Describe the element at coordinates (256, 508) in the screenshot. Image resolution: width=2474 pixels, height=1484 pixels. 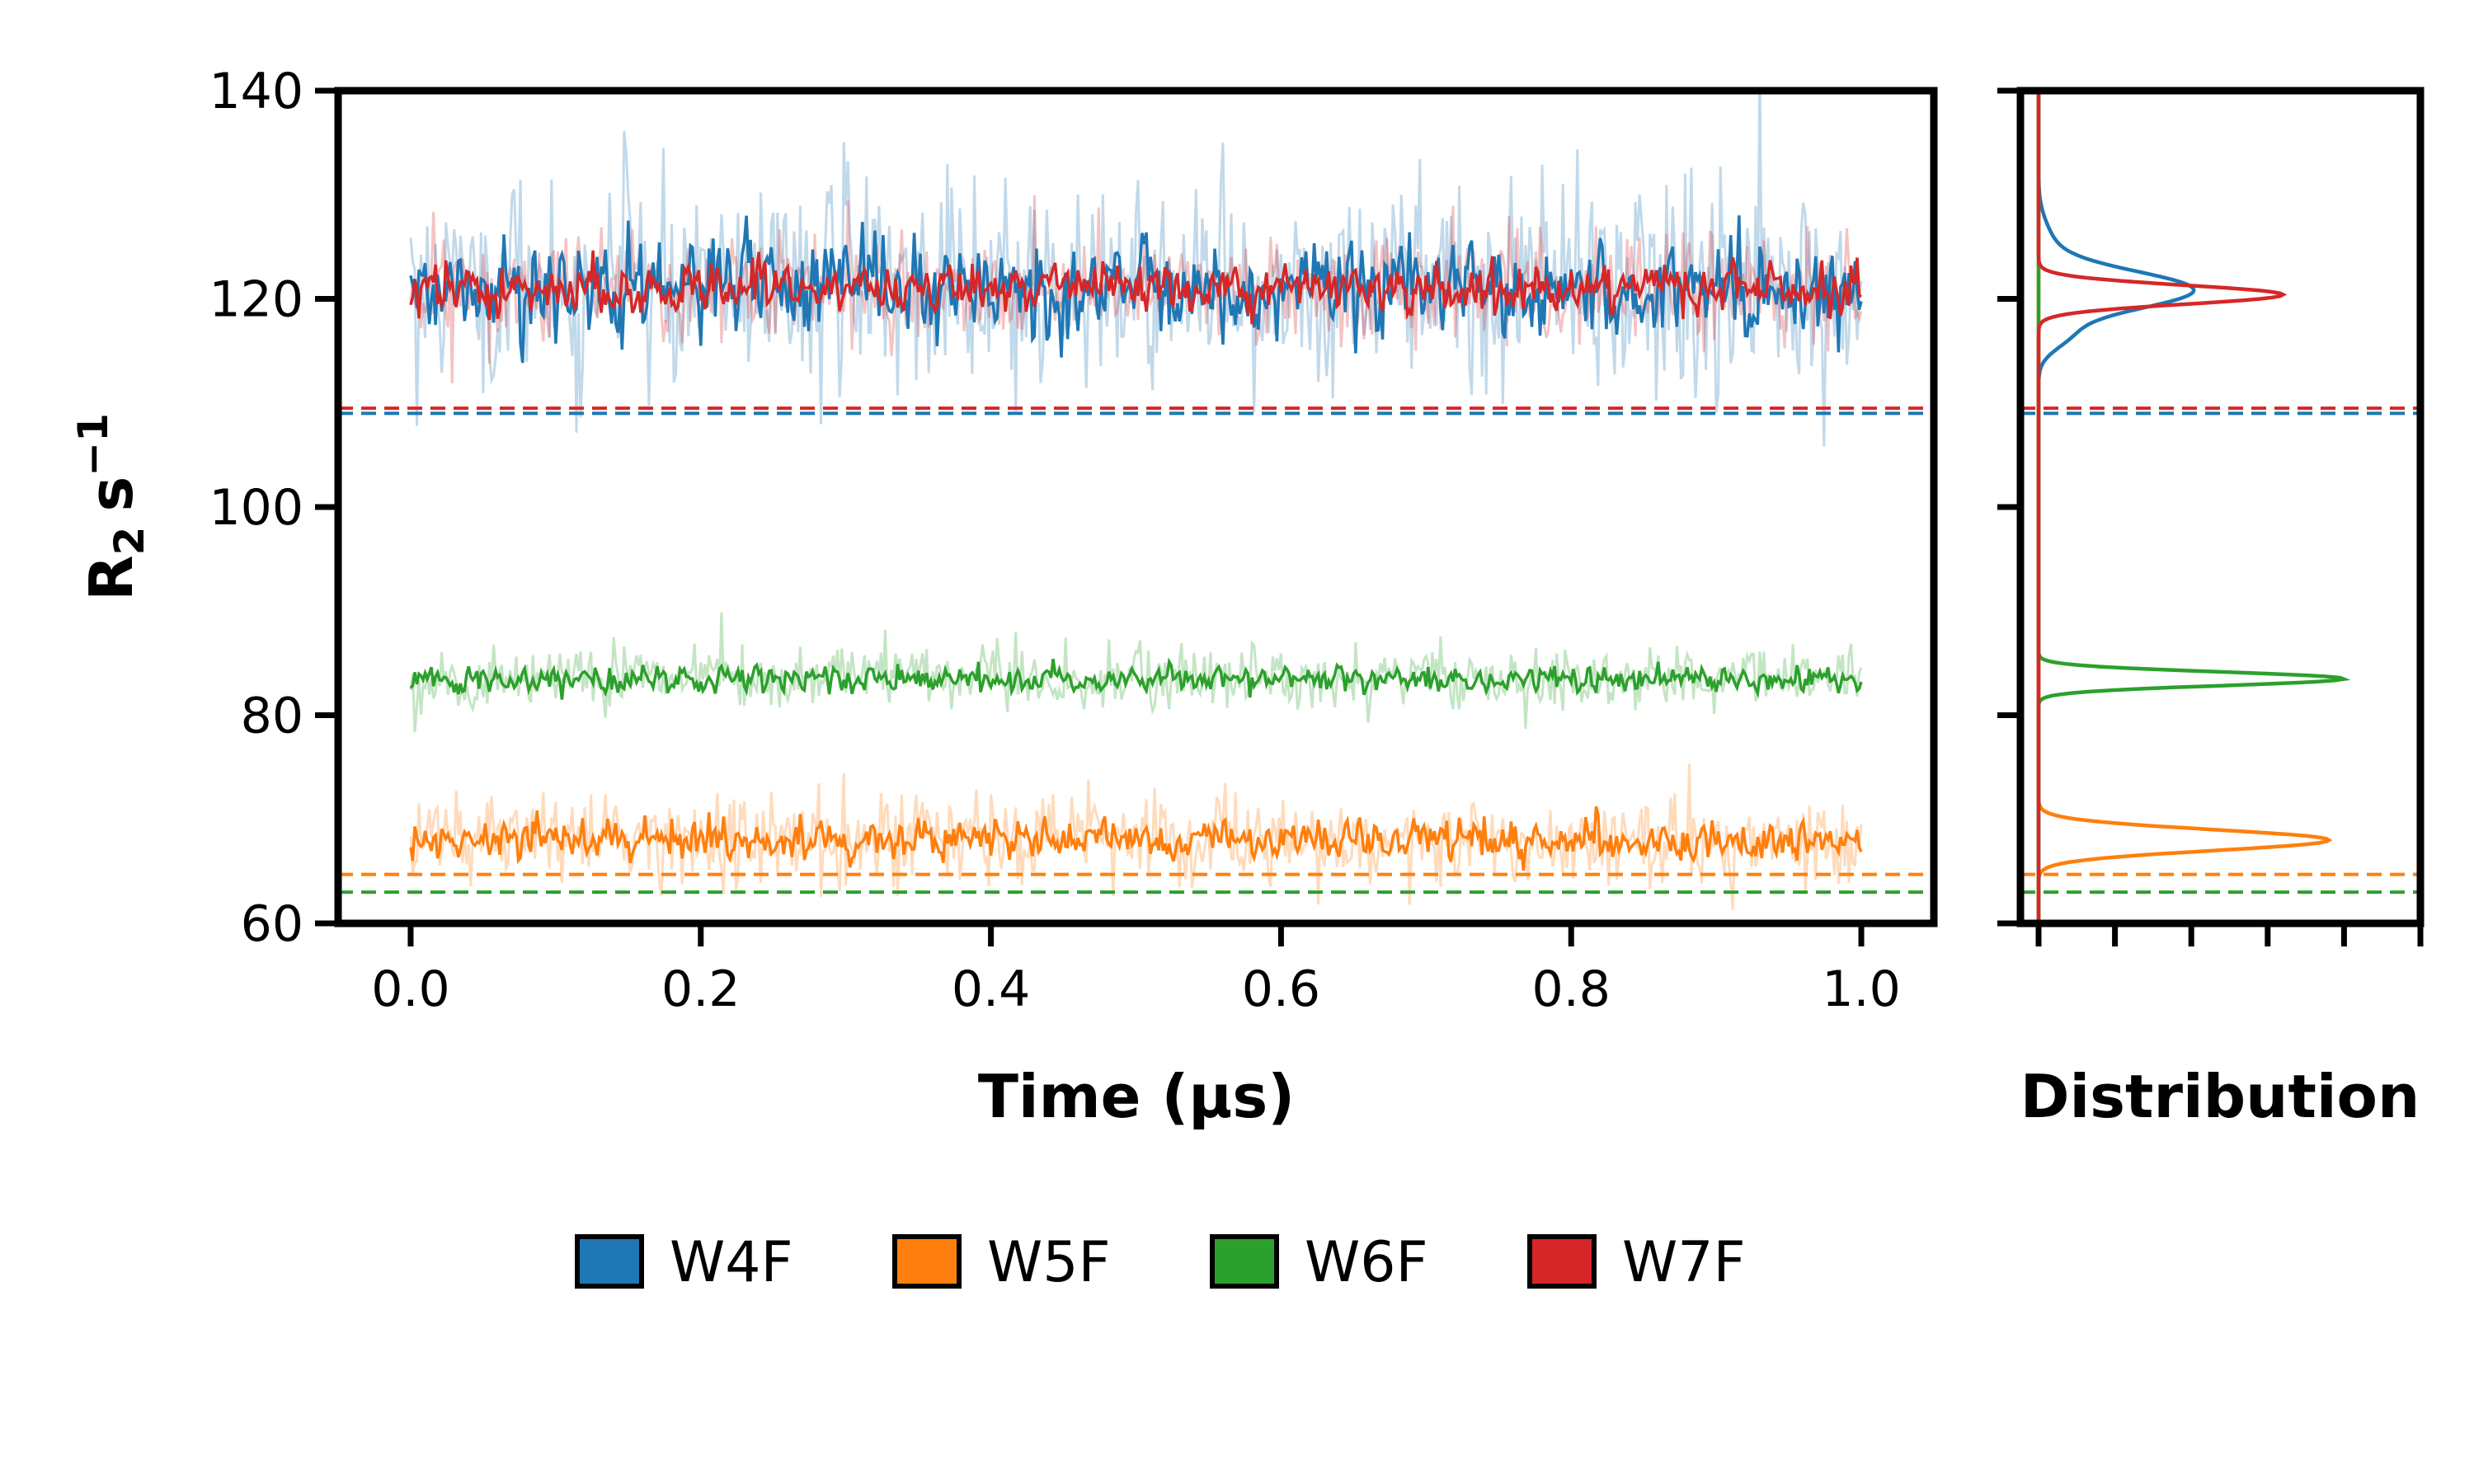
I see `y-tick-label: 100` at that location.